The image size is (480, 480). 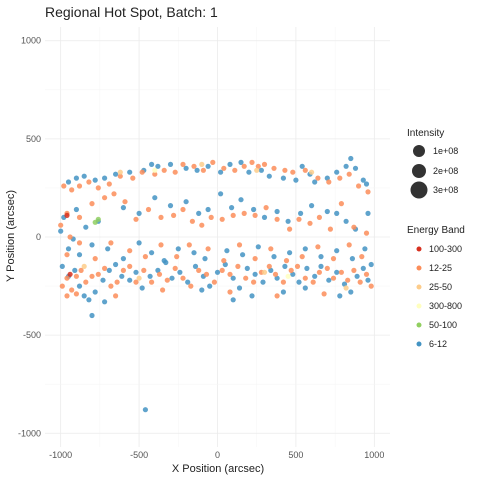 I want to click on intensity-legend-title: Intensity, so click(x=425, y=133).